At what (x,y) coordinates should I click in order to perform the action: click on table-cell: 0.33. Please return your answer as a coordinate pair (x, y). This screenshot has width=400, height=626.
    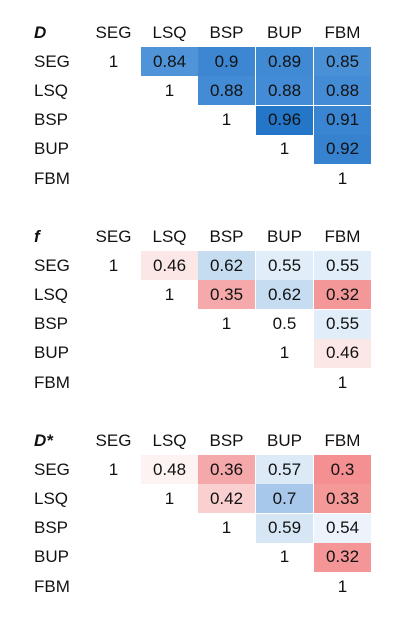
    Looking at the image, I should click on (342, 499).